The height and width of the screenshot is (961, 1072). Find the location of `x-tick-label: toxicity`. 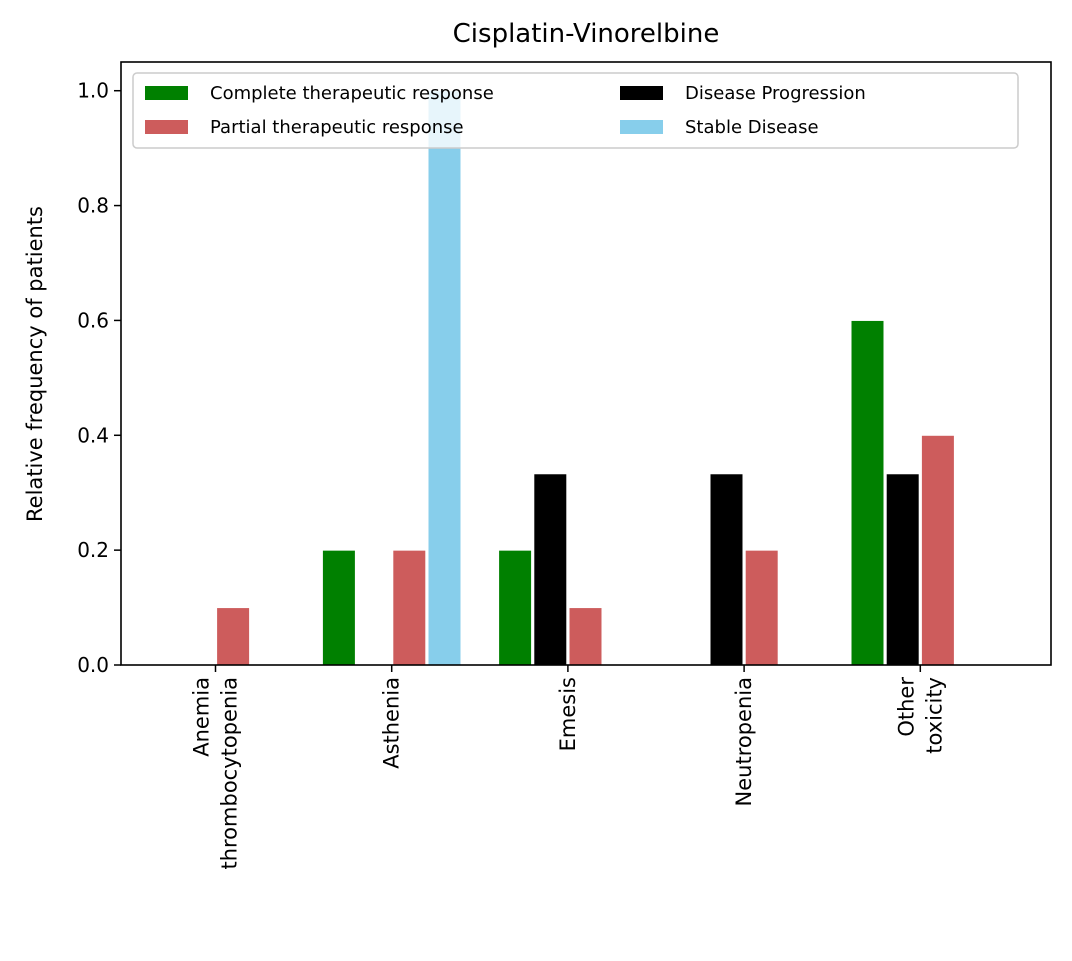

x-tick-label: toxicity is located at coordinates (934, 715).